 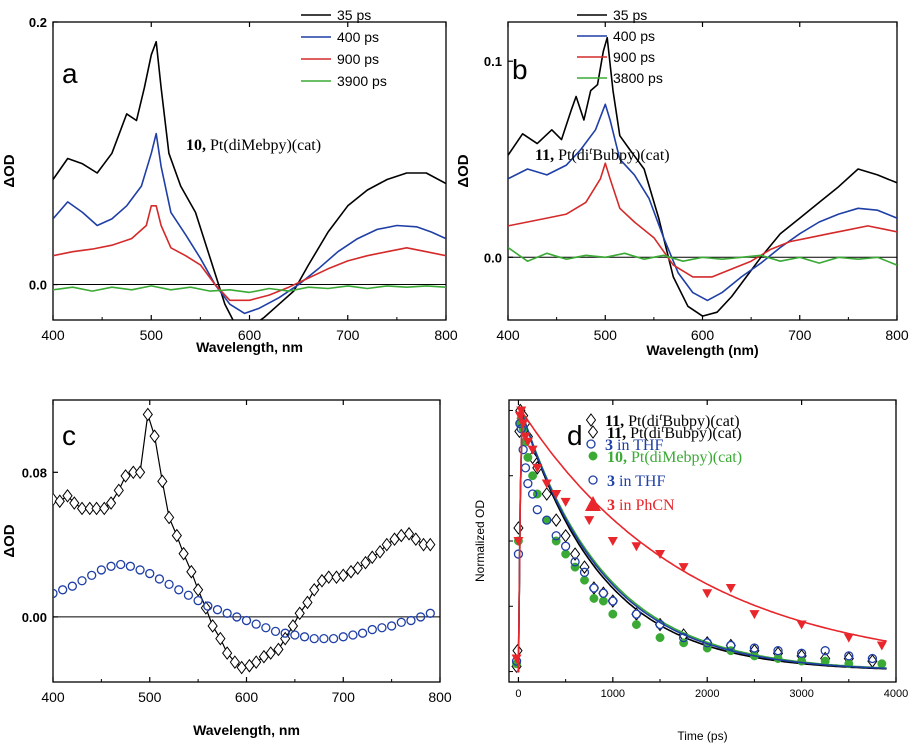 What do you see at coordinates (247, 697) in the screenshot?
I see `x-tick-label: 600` at bounding box center [247, 697].